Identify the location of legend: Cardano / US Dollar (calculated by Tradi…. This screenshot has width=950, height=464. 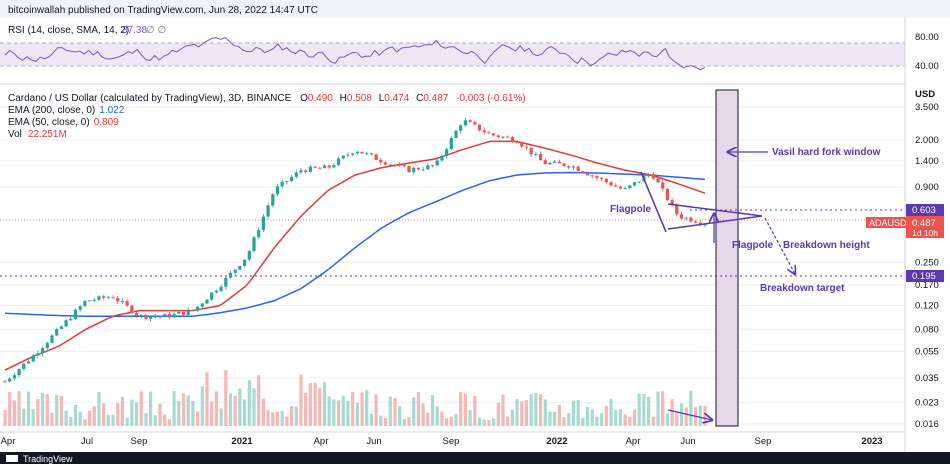
(267, 116).